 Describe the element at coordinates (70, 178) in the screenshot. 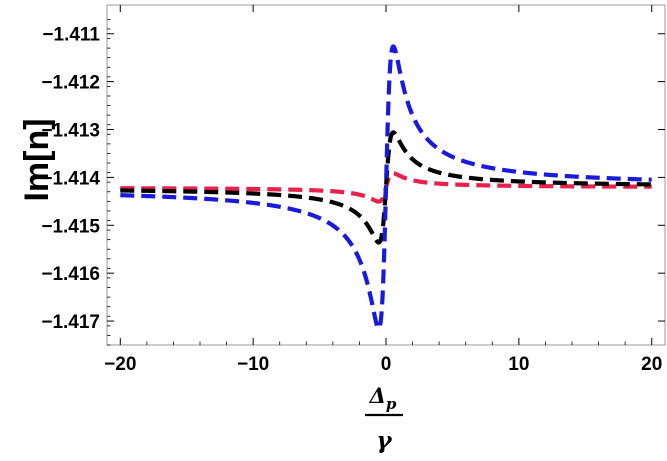

I see `y-tick-label: −1.414` at that location.